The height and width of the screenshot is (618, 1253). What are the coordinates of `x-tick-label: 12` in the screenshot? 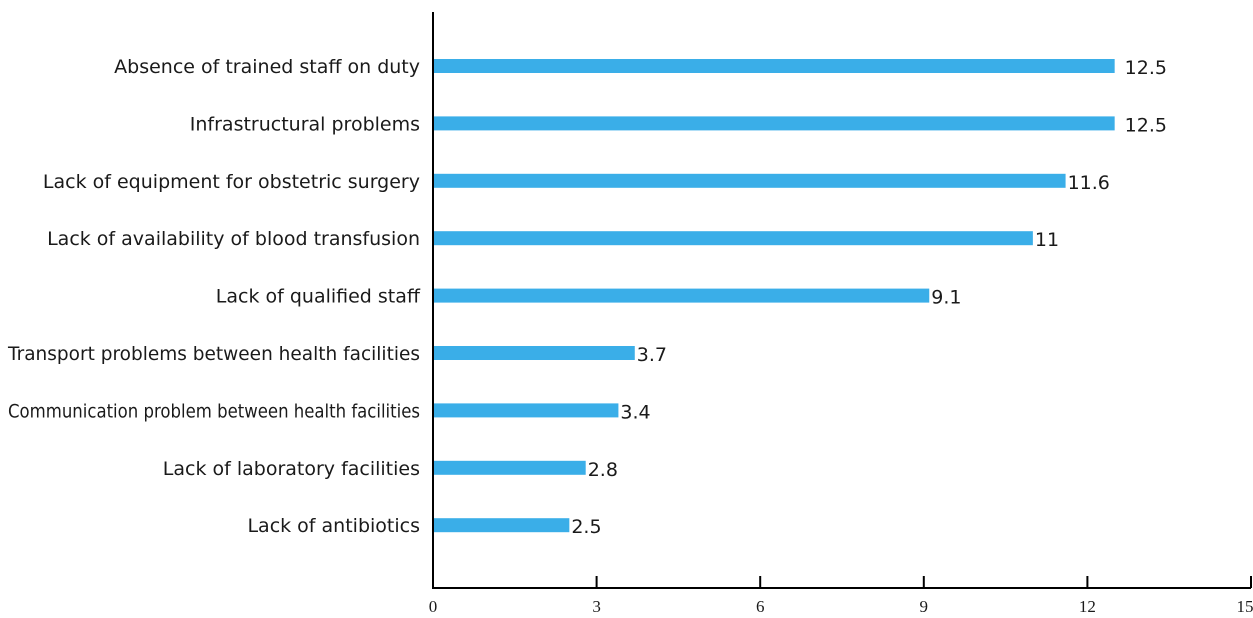 It's located at (1087, 606).